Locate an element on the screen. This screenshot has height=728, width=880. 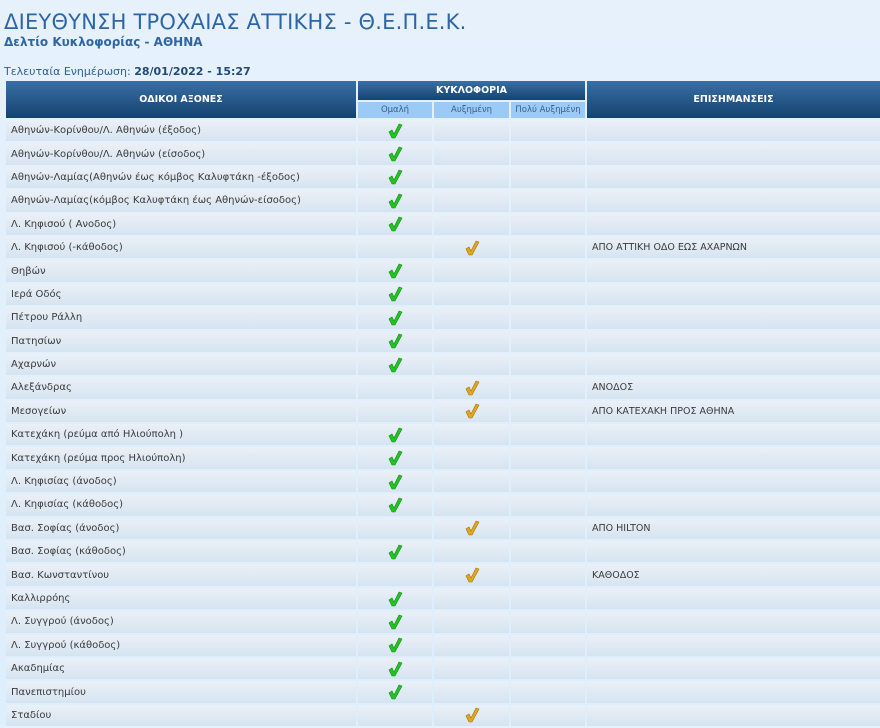
road-name: Ιερά Οδός is located at coordinates (181, 294).